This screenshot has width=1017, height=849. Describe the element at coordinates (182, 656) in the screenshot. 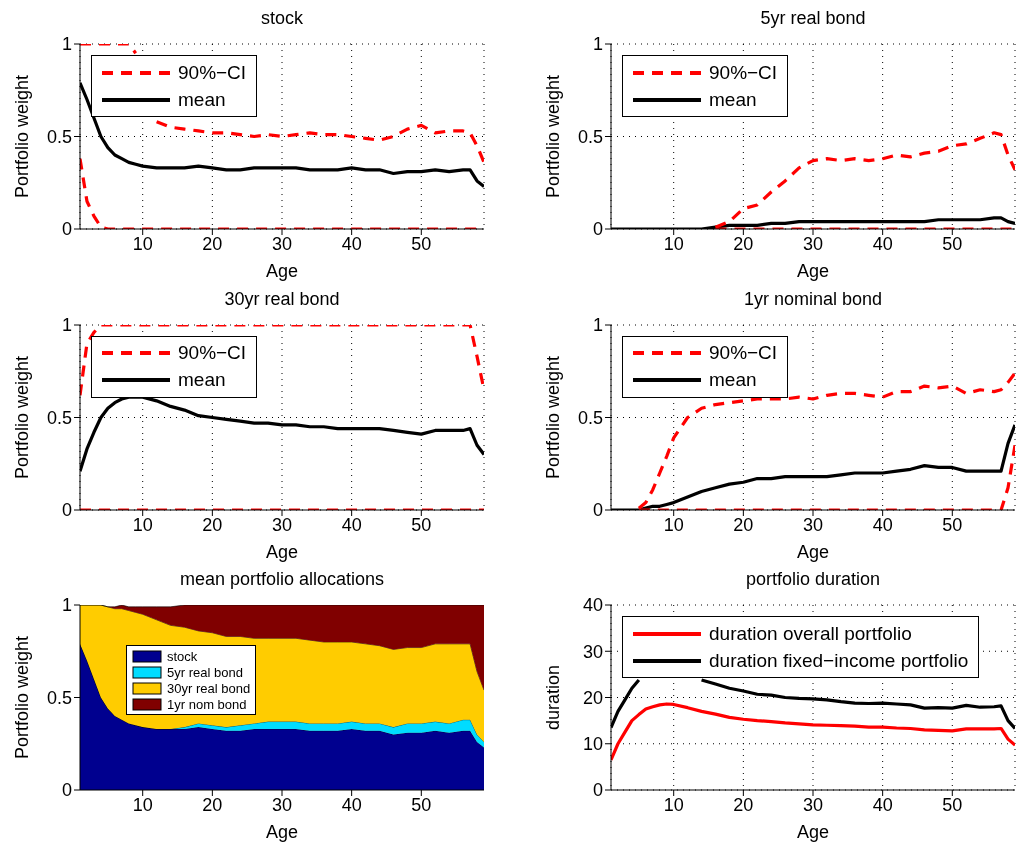

I see `legend-label: stock` at that location.